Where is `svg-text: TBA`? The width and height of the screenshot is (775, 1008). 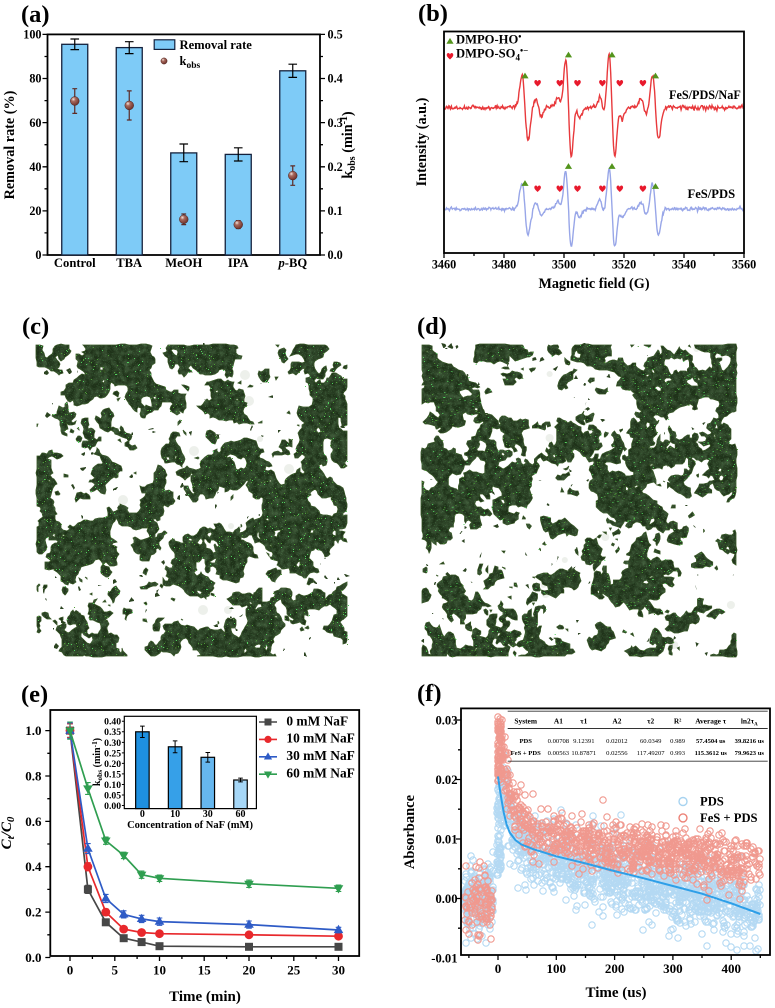 svg-text: TBA is located at coordinates (129, 263).